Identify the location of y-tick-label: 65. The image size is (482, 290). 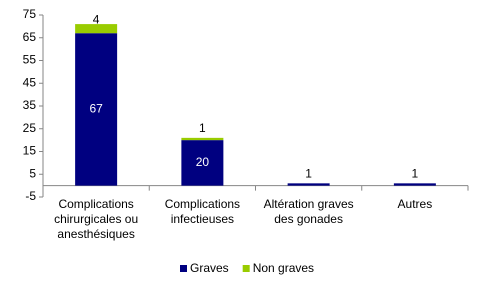
(30, 37).